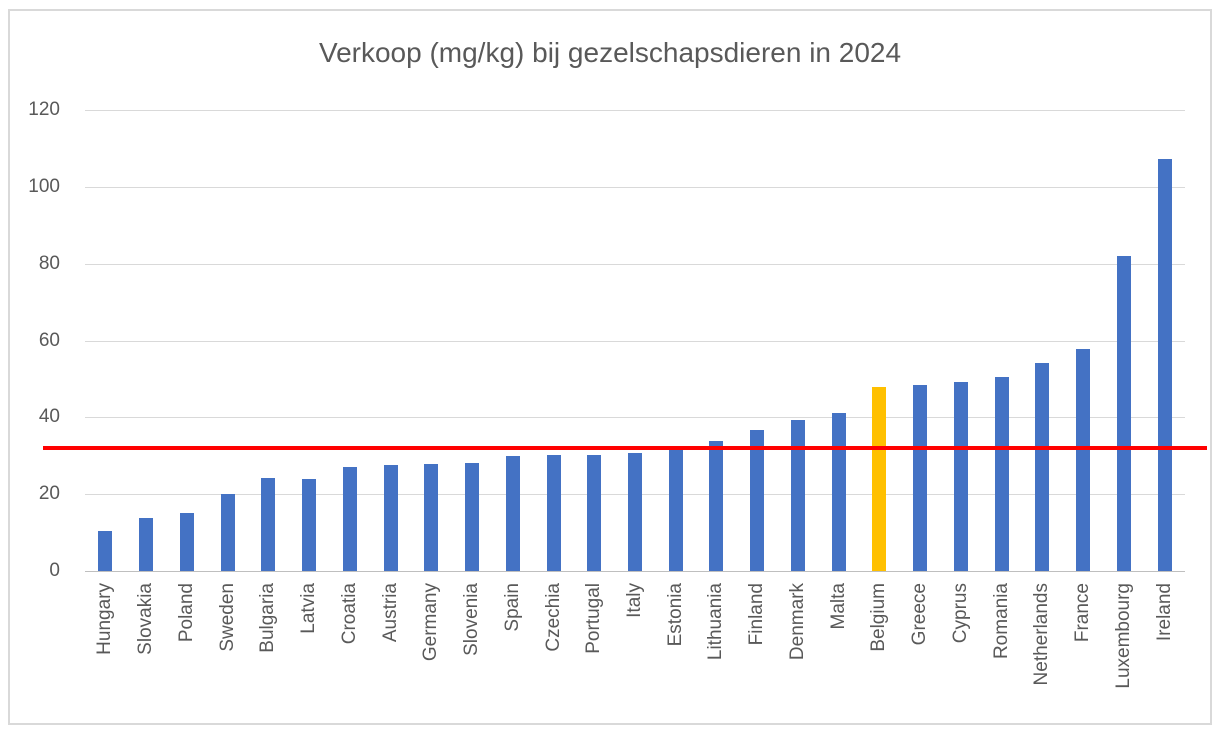  Describe the element at coordinates (49, 340) in the screenshot. I see `y-tick-label-60: 60` at that location.